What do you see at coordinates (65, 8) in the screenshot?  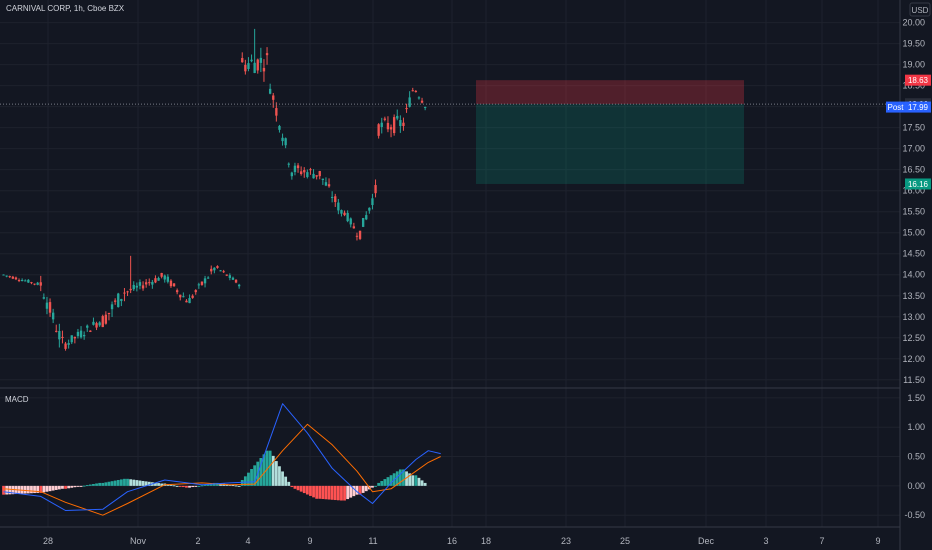 I see `symbol-title: CARNIVAL CORP, 1h, Cboe BZX` at bounding box center [65, 8].